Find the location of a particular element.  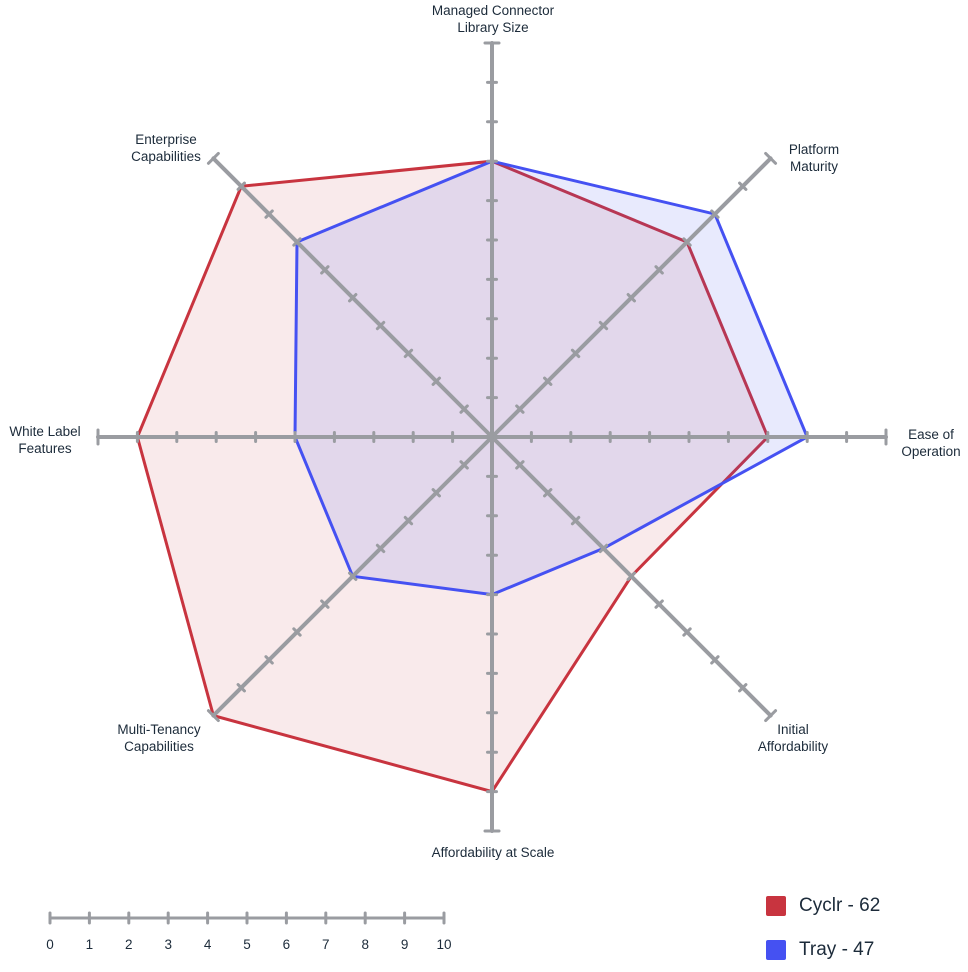

scale-tick-label-2: 2 is located at coordinates (129, 944).